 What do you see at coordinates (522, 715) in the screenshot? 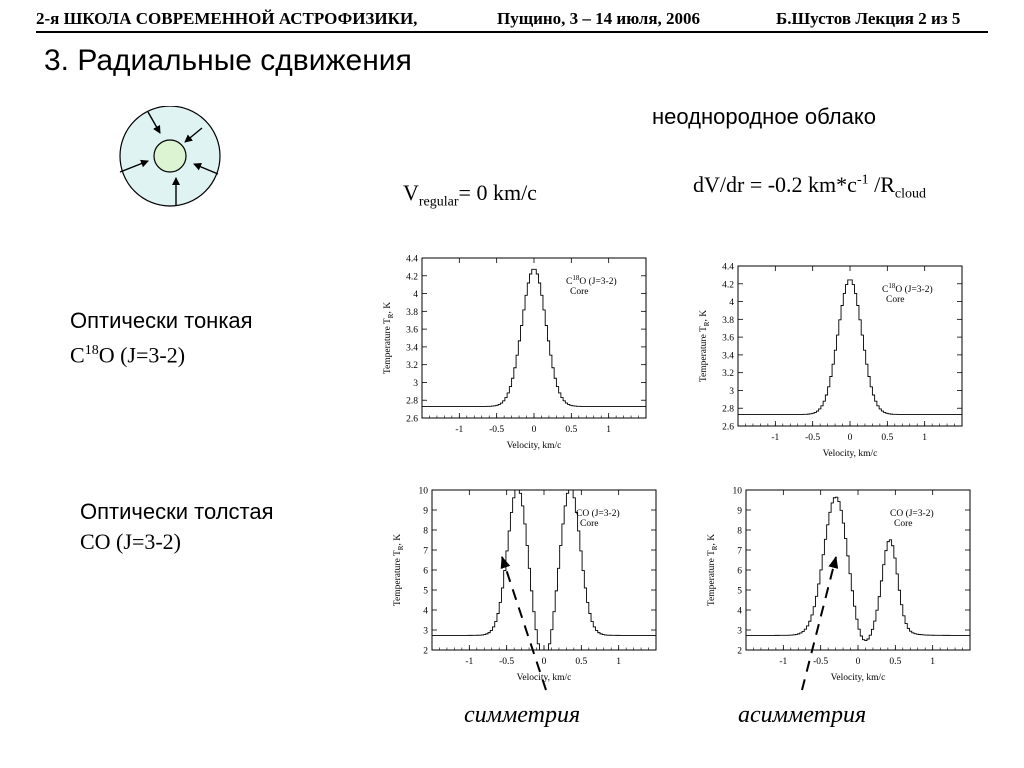
I see `symmetry-label: симметрия` at bounding box center [522, 715].